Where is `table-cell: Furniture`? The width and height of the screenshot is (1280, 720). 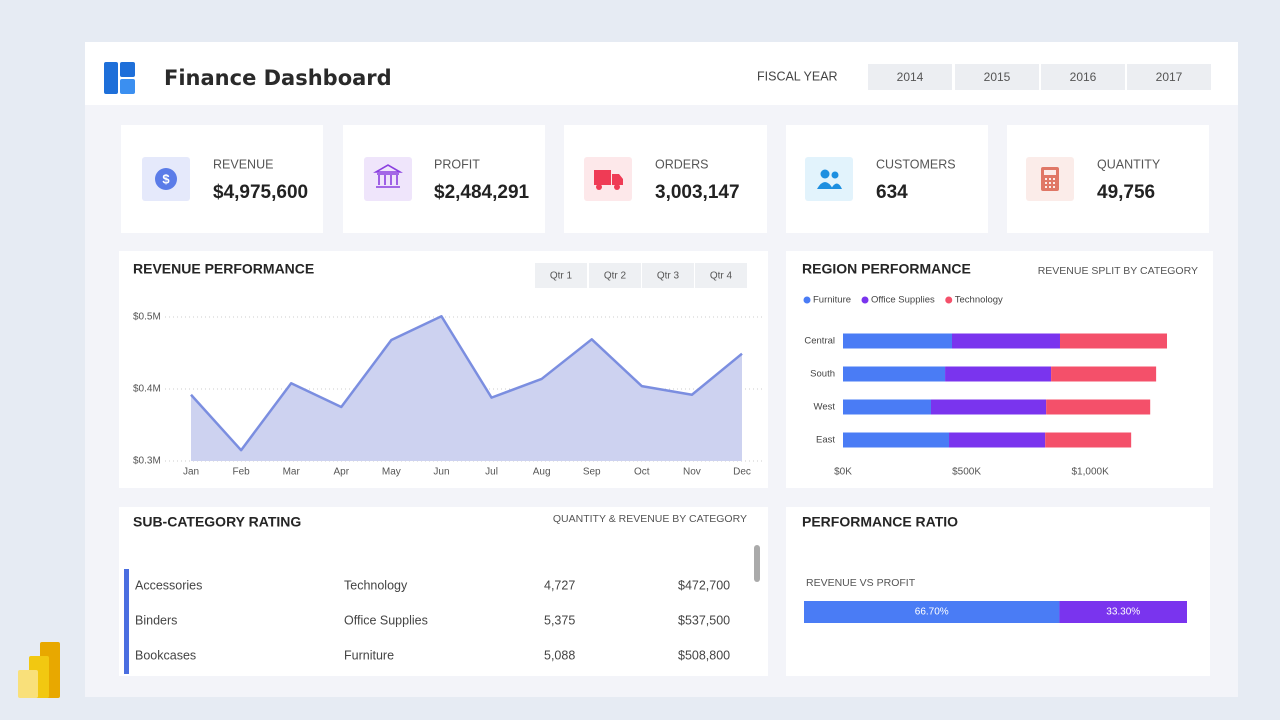 table-cell: Furniture is located at coordinates (369, 655).